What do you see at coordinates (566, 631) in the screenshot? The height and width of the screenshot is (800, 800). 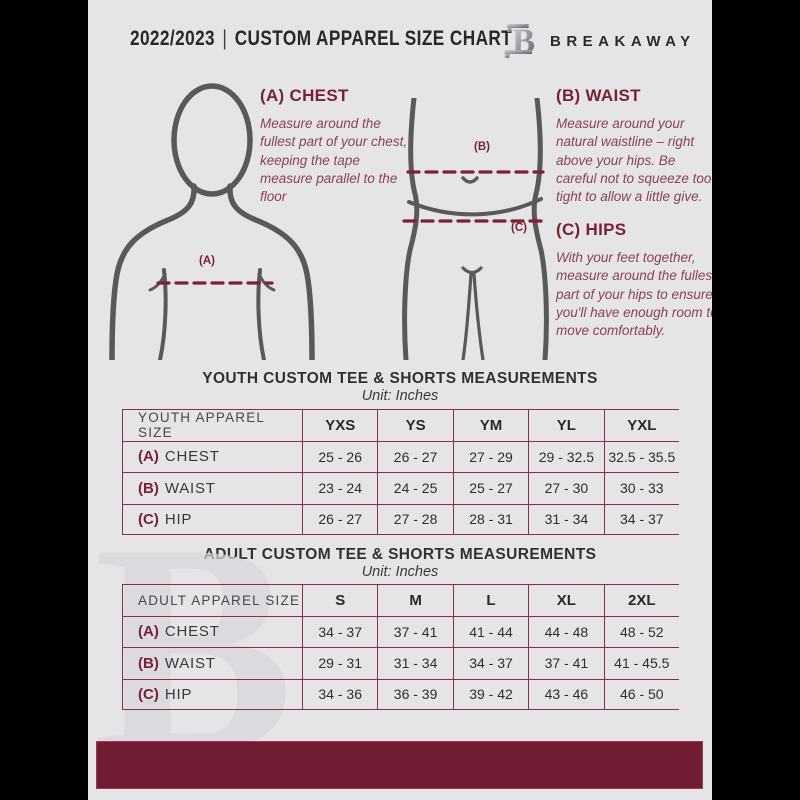 I see `table-cell: 44 - 48` at bounding box center [566, 631].